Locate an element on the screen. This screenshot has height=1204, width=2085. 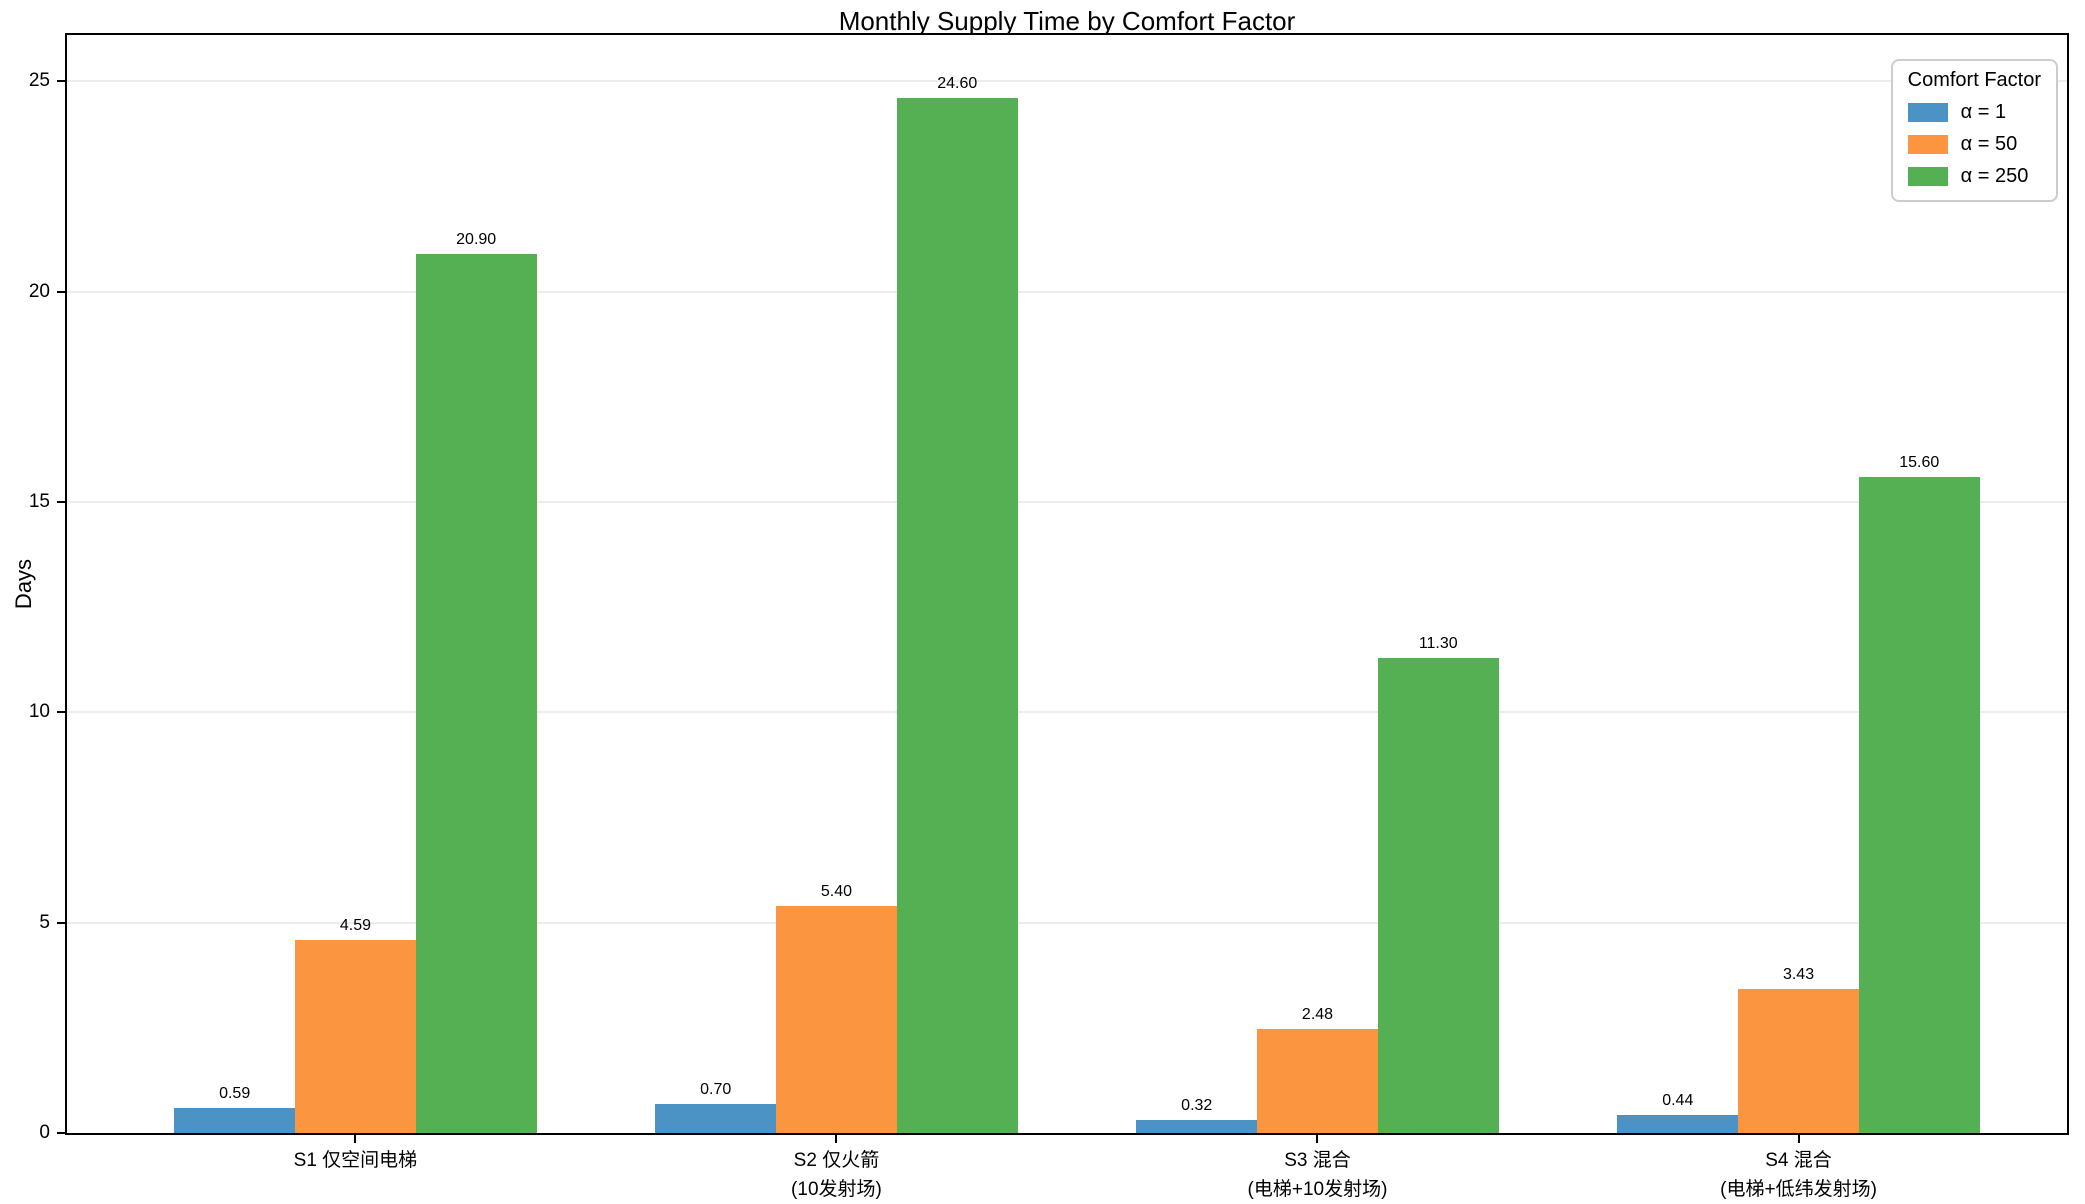
bar-value-label: 20.90 is located at coordinates (476, 240).